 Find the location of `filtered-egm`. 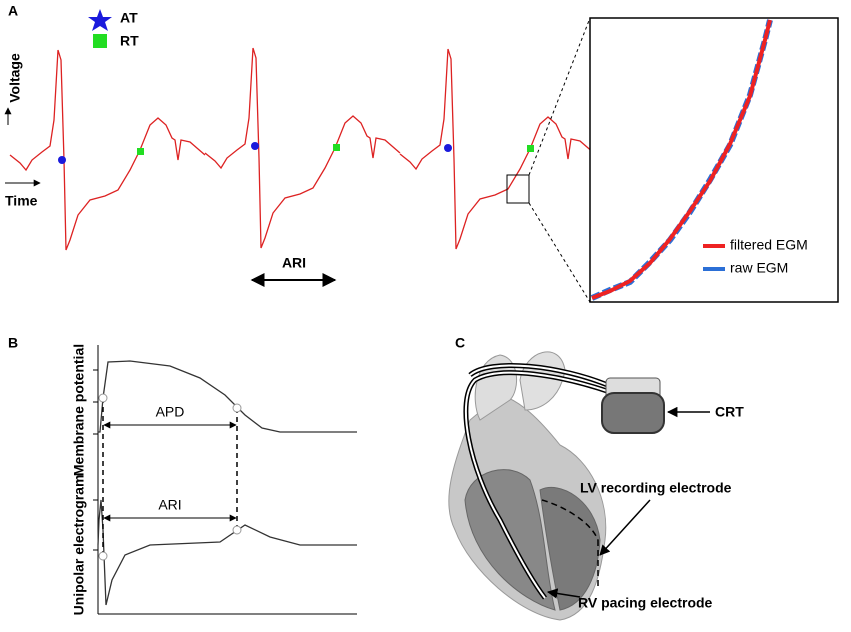

filtered-egm is located at coordinates (681, 159).